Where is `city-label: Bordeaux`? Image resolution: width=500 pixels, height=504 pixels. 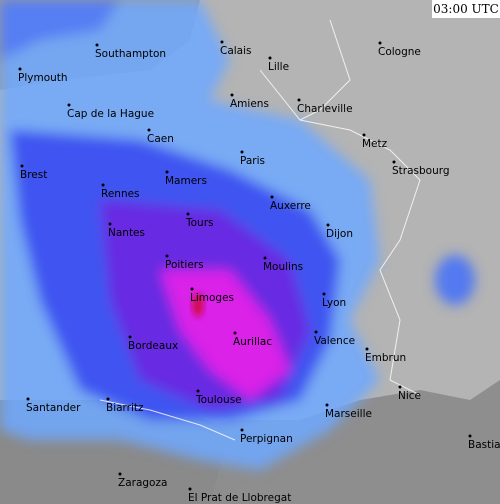 city-label: Bordeaux is located at coordinates (153, 346).